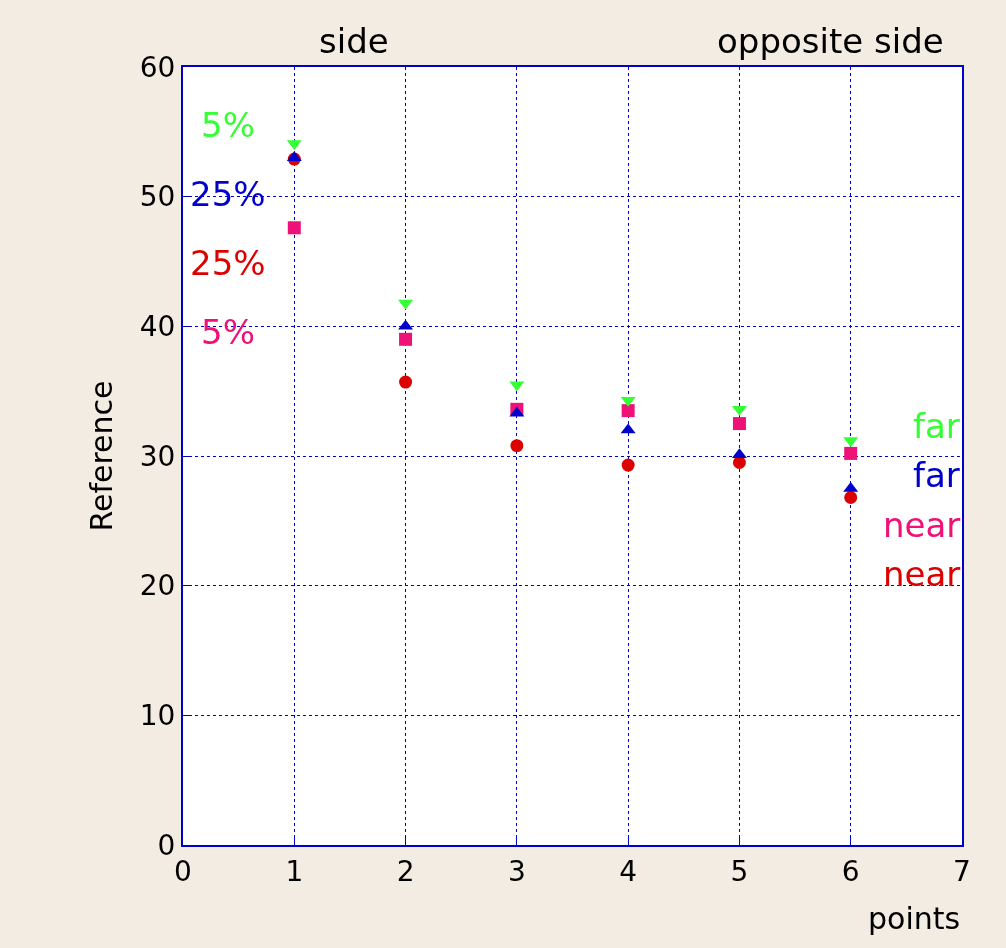  What do you see at coordinates (157, 67) in the screenshot?
I see `y-tick-label: 60` at bounding box center [157, 67].